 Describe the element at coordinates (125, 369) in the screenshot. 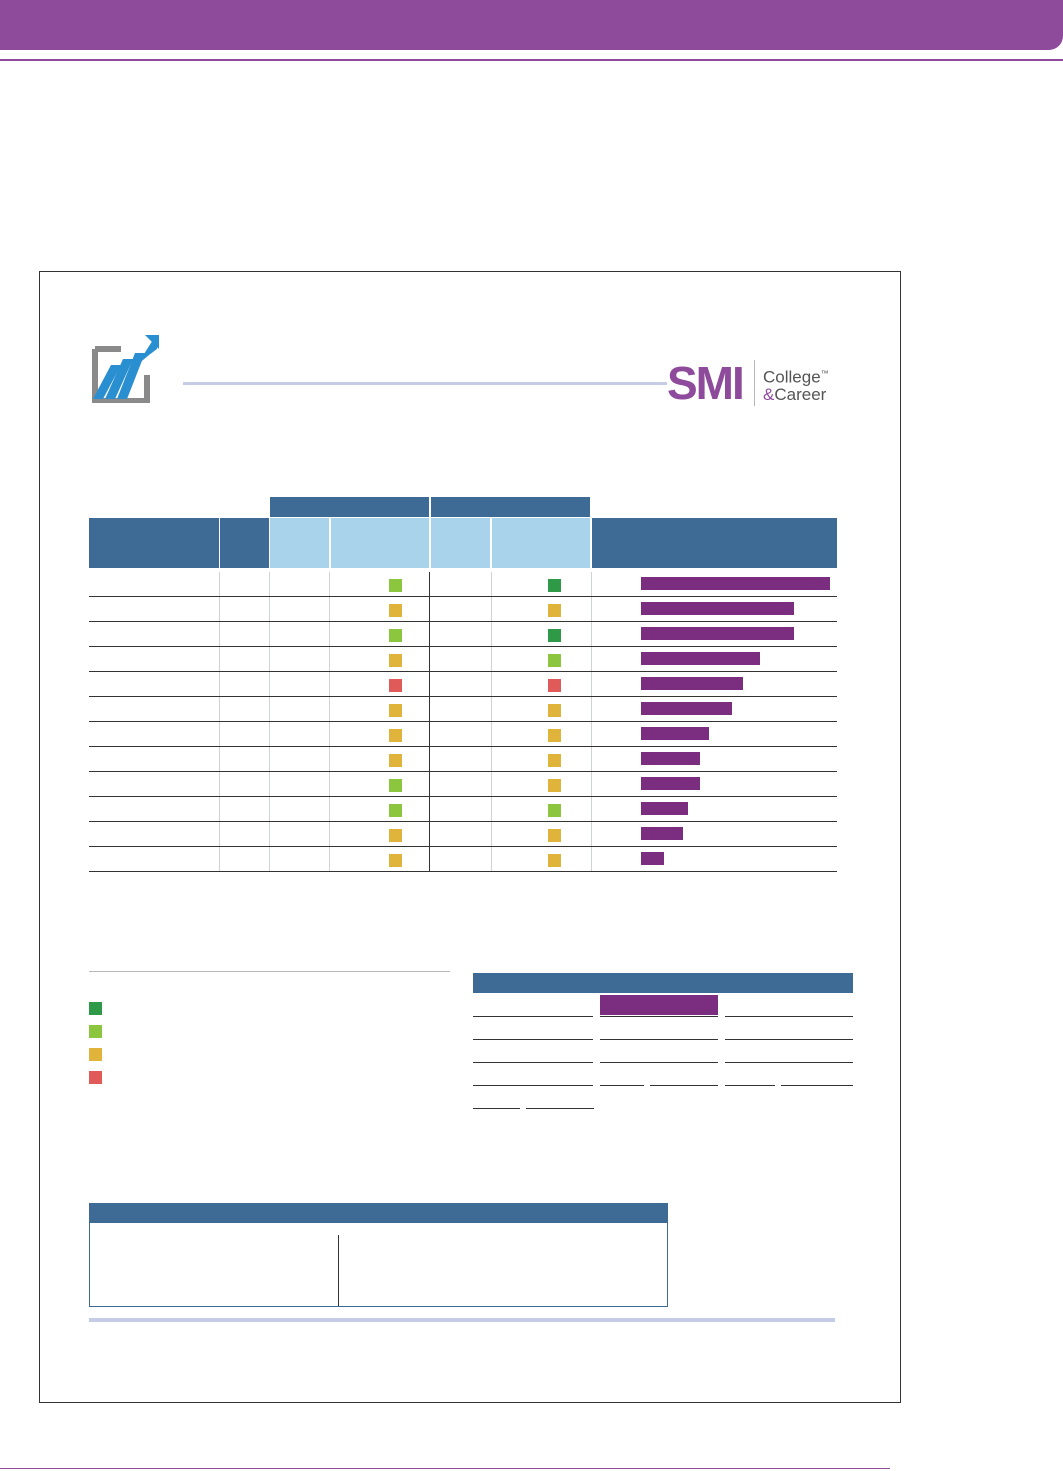

I see `growth-chart-icon` at that location.